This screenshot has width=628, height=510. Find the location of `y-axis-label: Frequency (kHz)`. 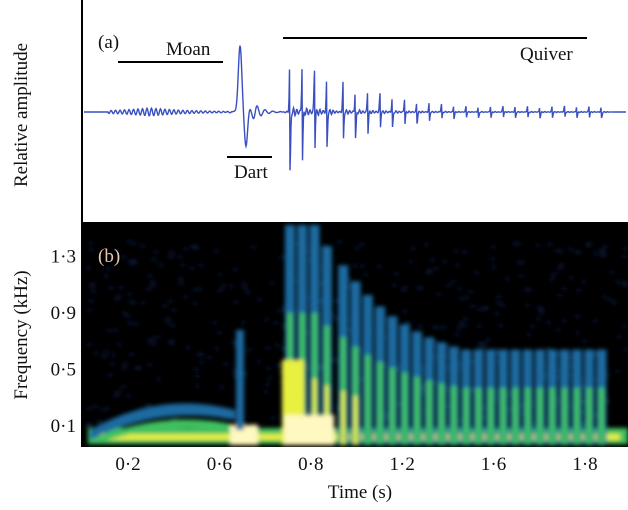

y-axis-label: Frequency (kHz) is located at coordinates (21, 334).